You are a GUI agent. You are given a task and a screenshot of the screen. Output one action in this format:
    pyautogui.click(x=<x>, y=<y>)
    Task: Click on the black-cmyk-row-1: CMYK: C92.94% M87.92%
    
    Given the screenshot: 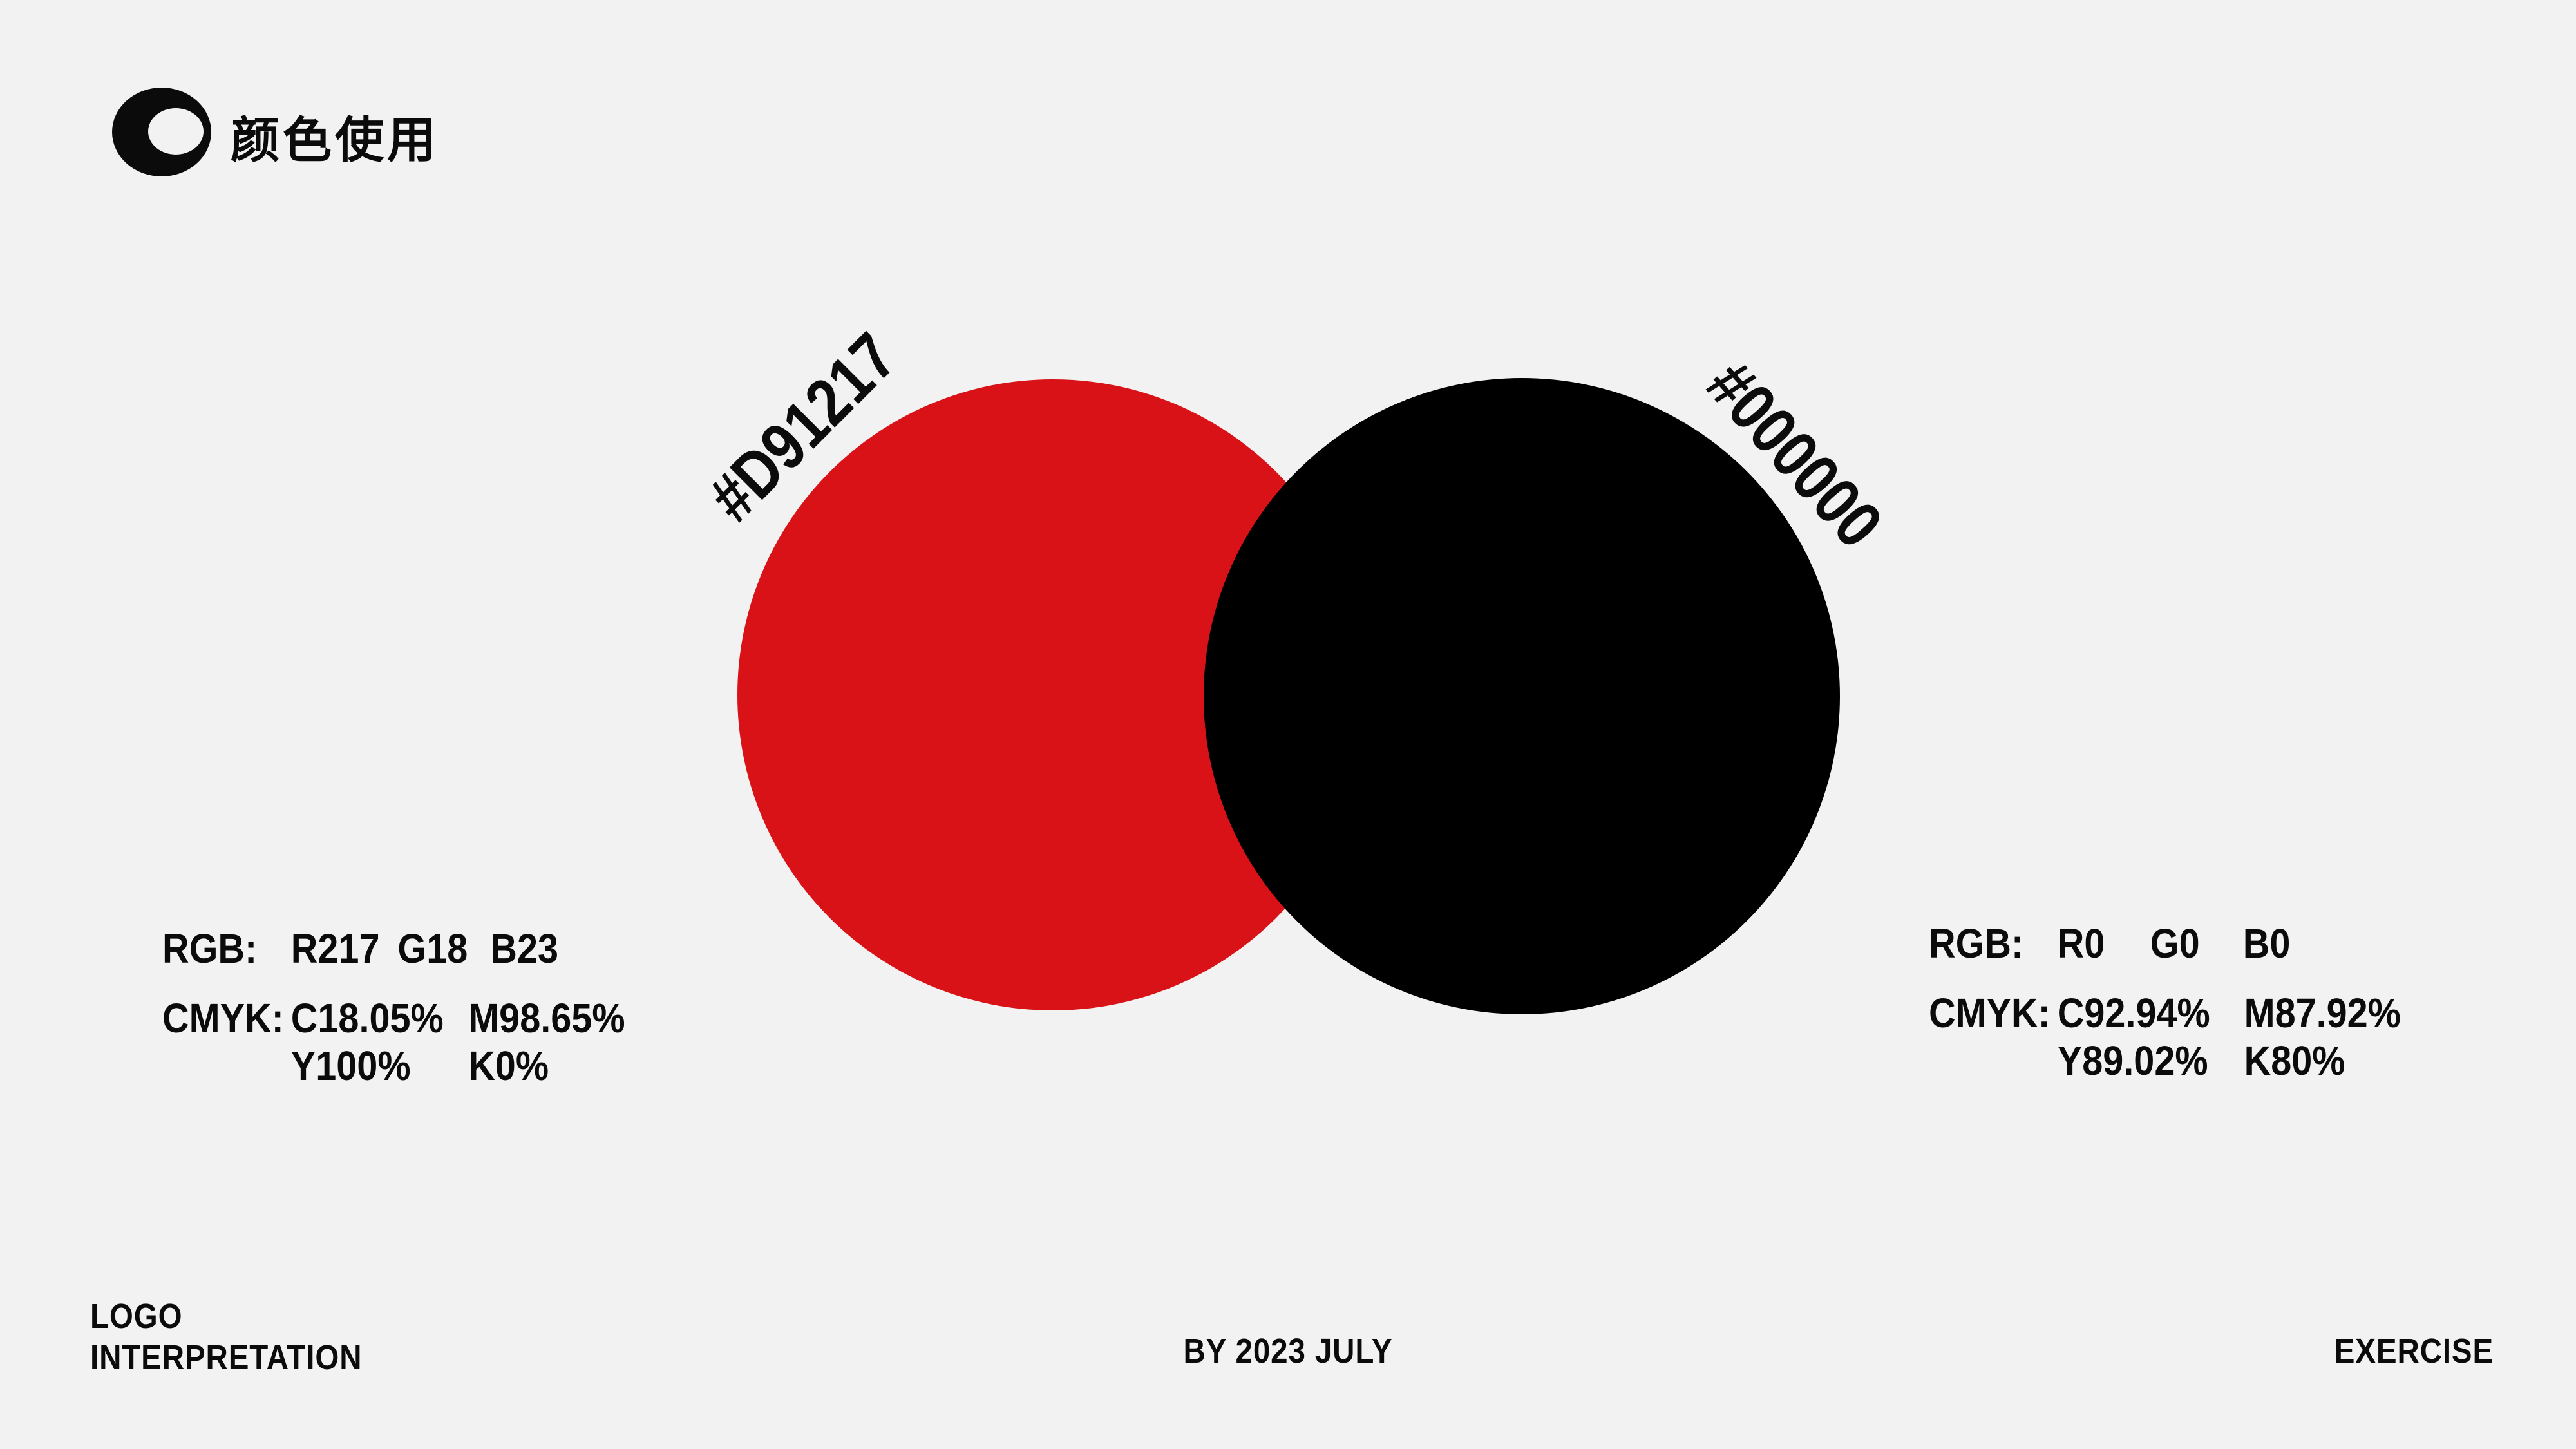 What is the action you would take?
    pyautogui.click(x=2165, y=1013)
    